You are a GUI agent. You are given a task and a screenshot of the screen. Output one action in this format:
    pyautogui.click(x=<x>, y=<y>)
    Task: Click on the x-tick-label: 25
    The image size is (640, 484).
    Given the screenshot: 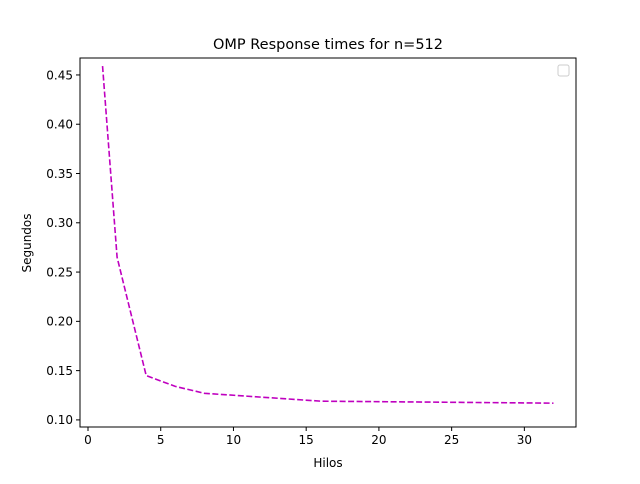 What is the action you would take?
    pyautogui.click(x=451, y=440)
    